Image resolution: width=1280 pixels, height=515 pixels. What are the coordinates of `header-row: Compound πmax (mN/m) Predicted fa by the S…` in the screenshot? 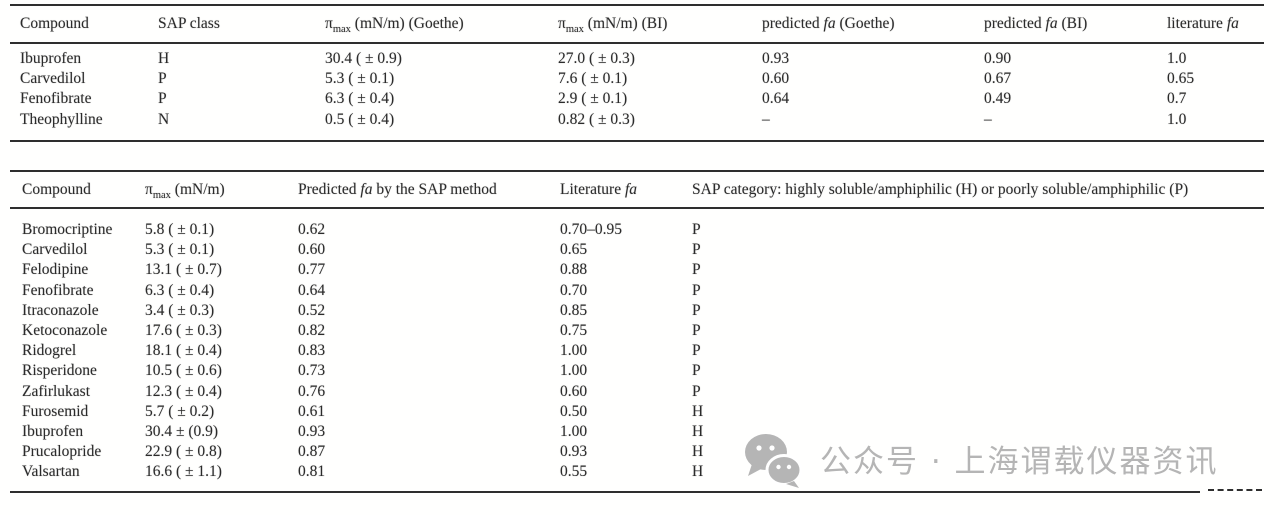 It's located at (637, 189).